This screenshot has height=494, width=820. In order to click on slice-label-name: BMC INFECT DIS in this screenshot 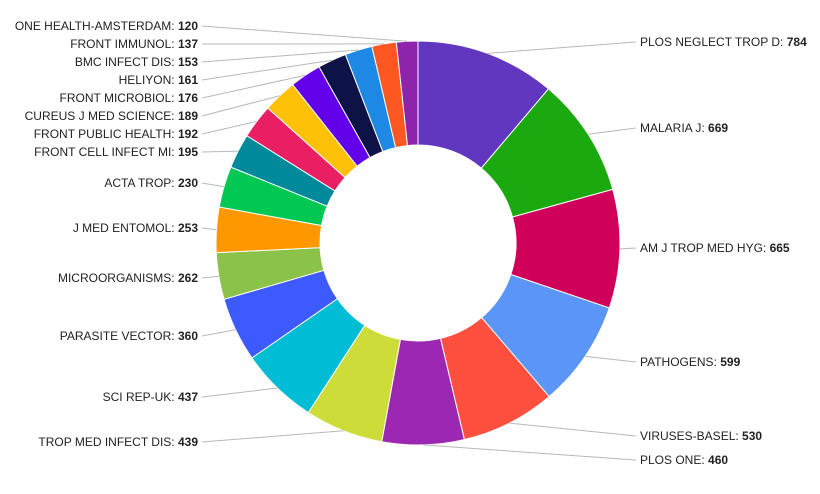, I will do `click(123, 62)`.